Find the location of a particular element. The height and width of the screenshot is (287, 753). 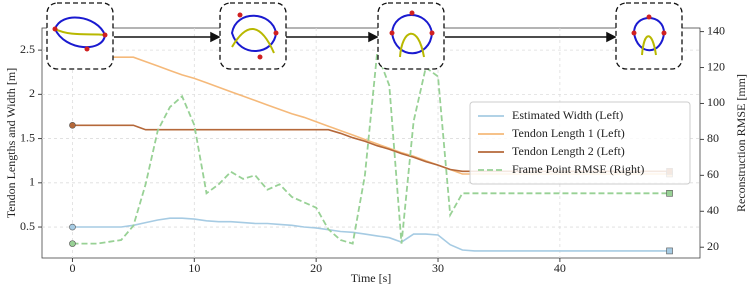

y2-tick-label: 100 is located at coordinates (716, 102).